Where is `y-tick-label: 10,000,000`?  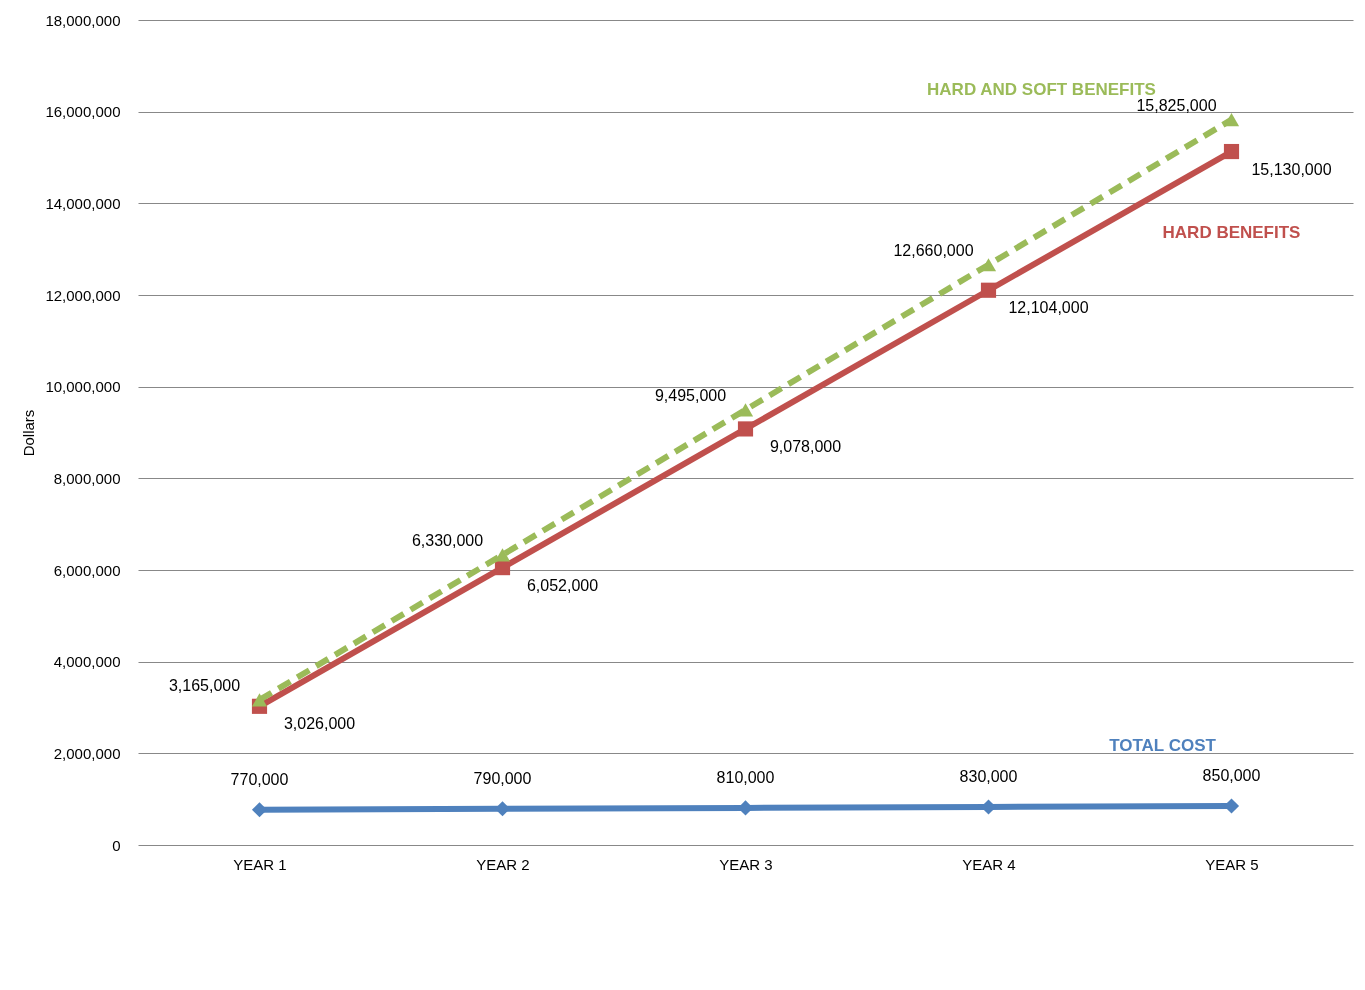 y-tick-label: 10,000,000 is located at coordinates (83, 387).